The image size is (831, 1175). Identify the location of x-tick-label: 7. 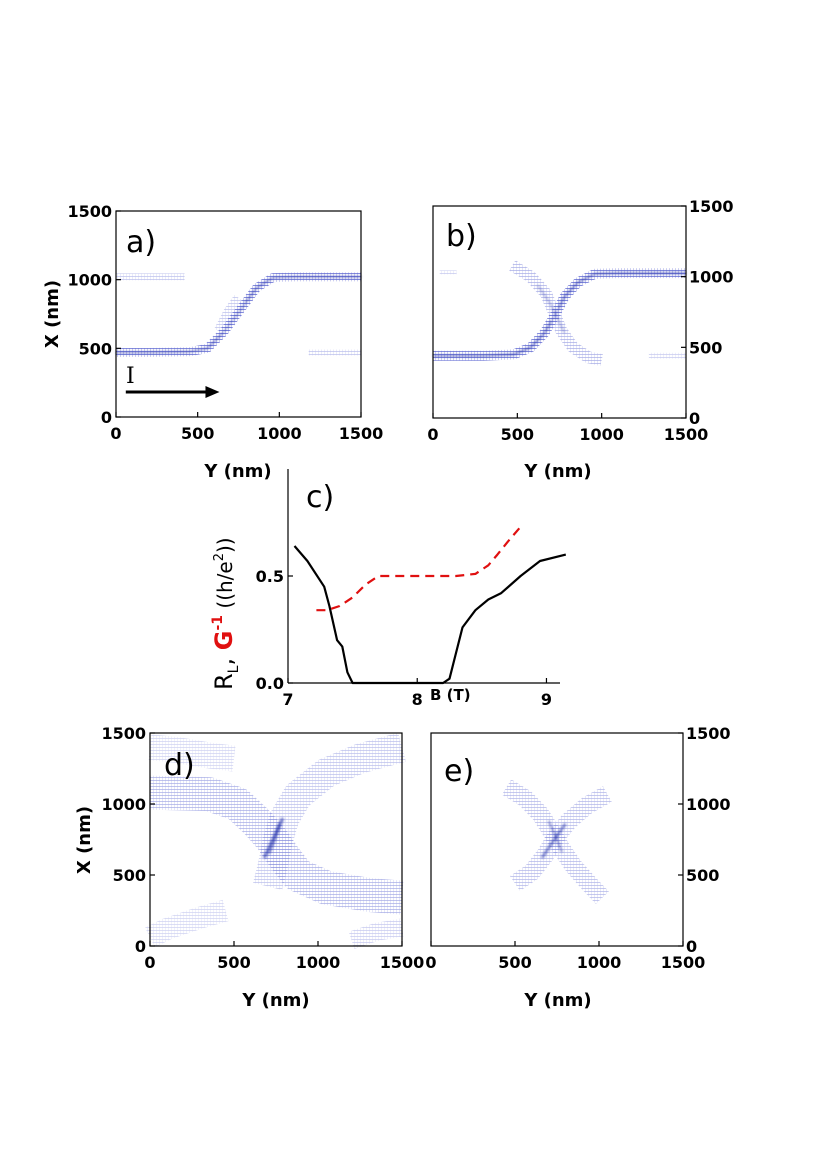
(287, 699).